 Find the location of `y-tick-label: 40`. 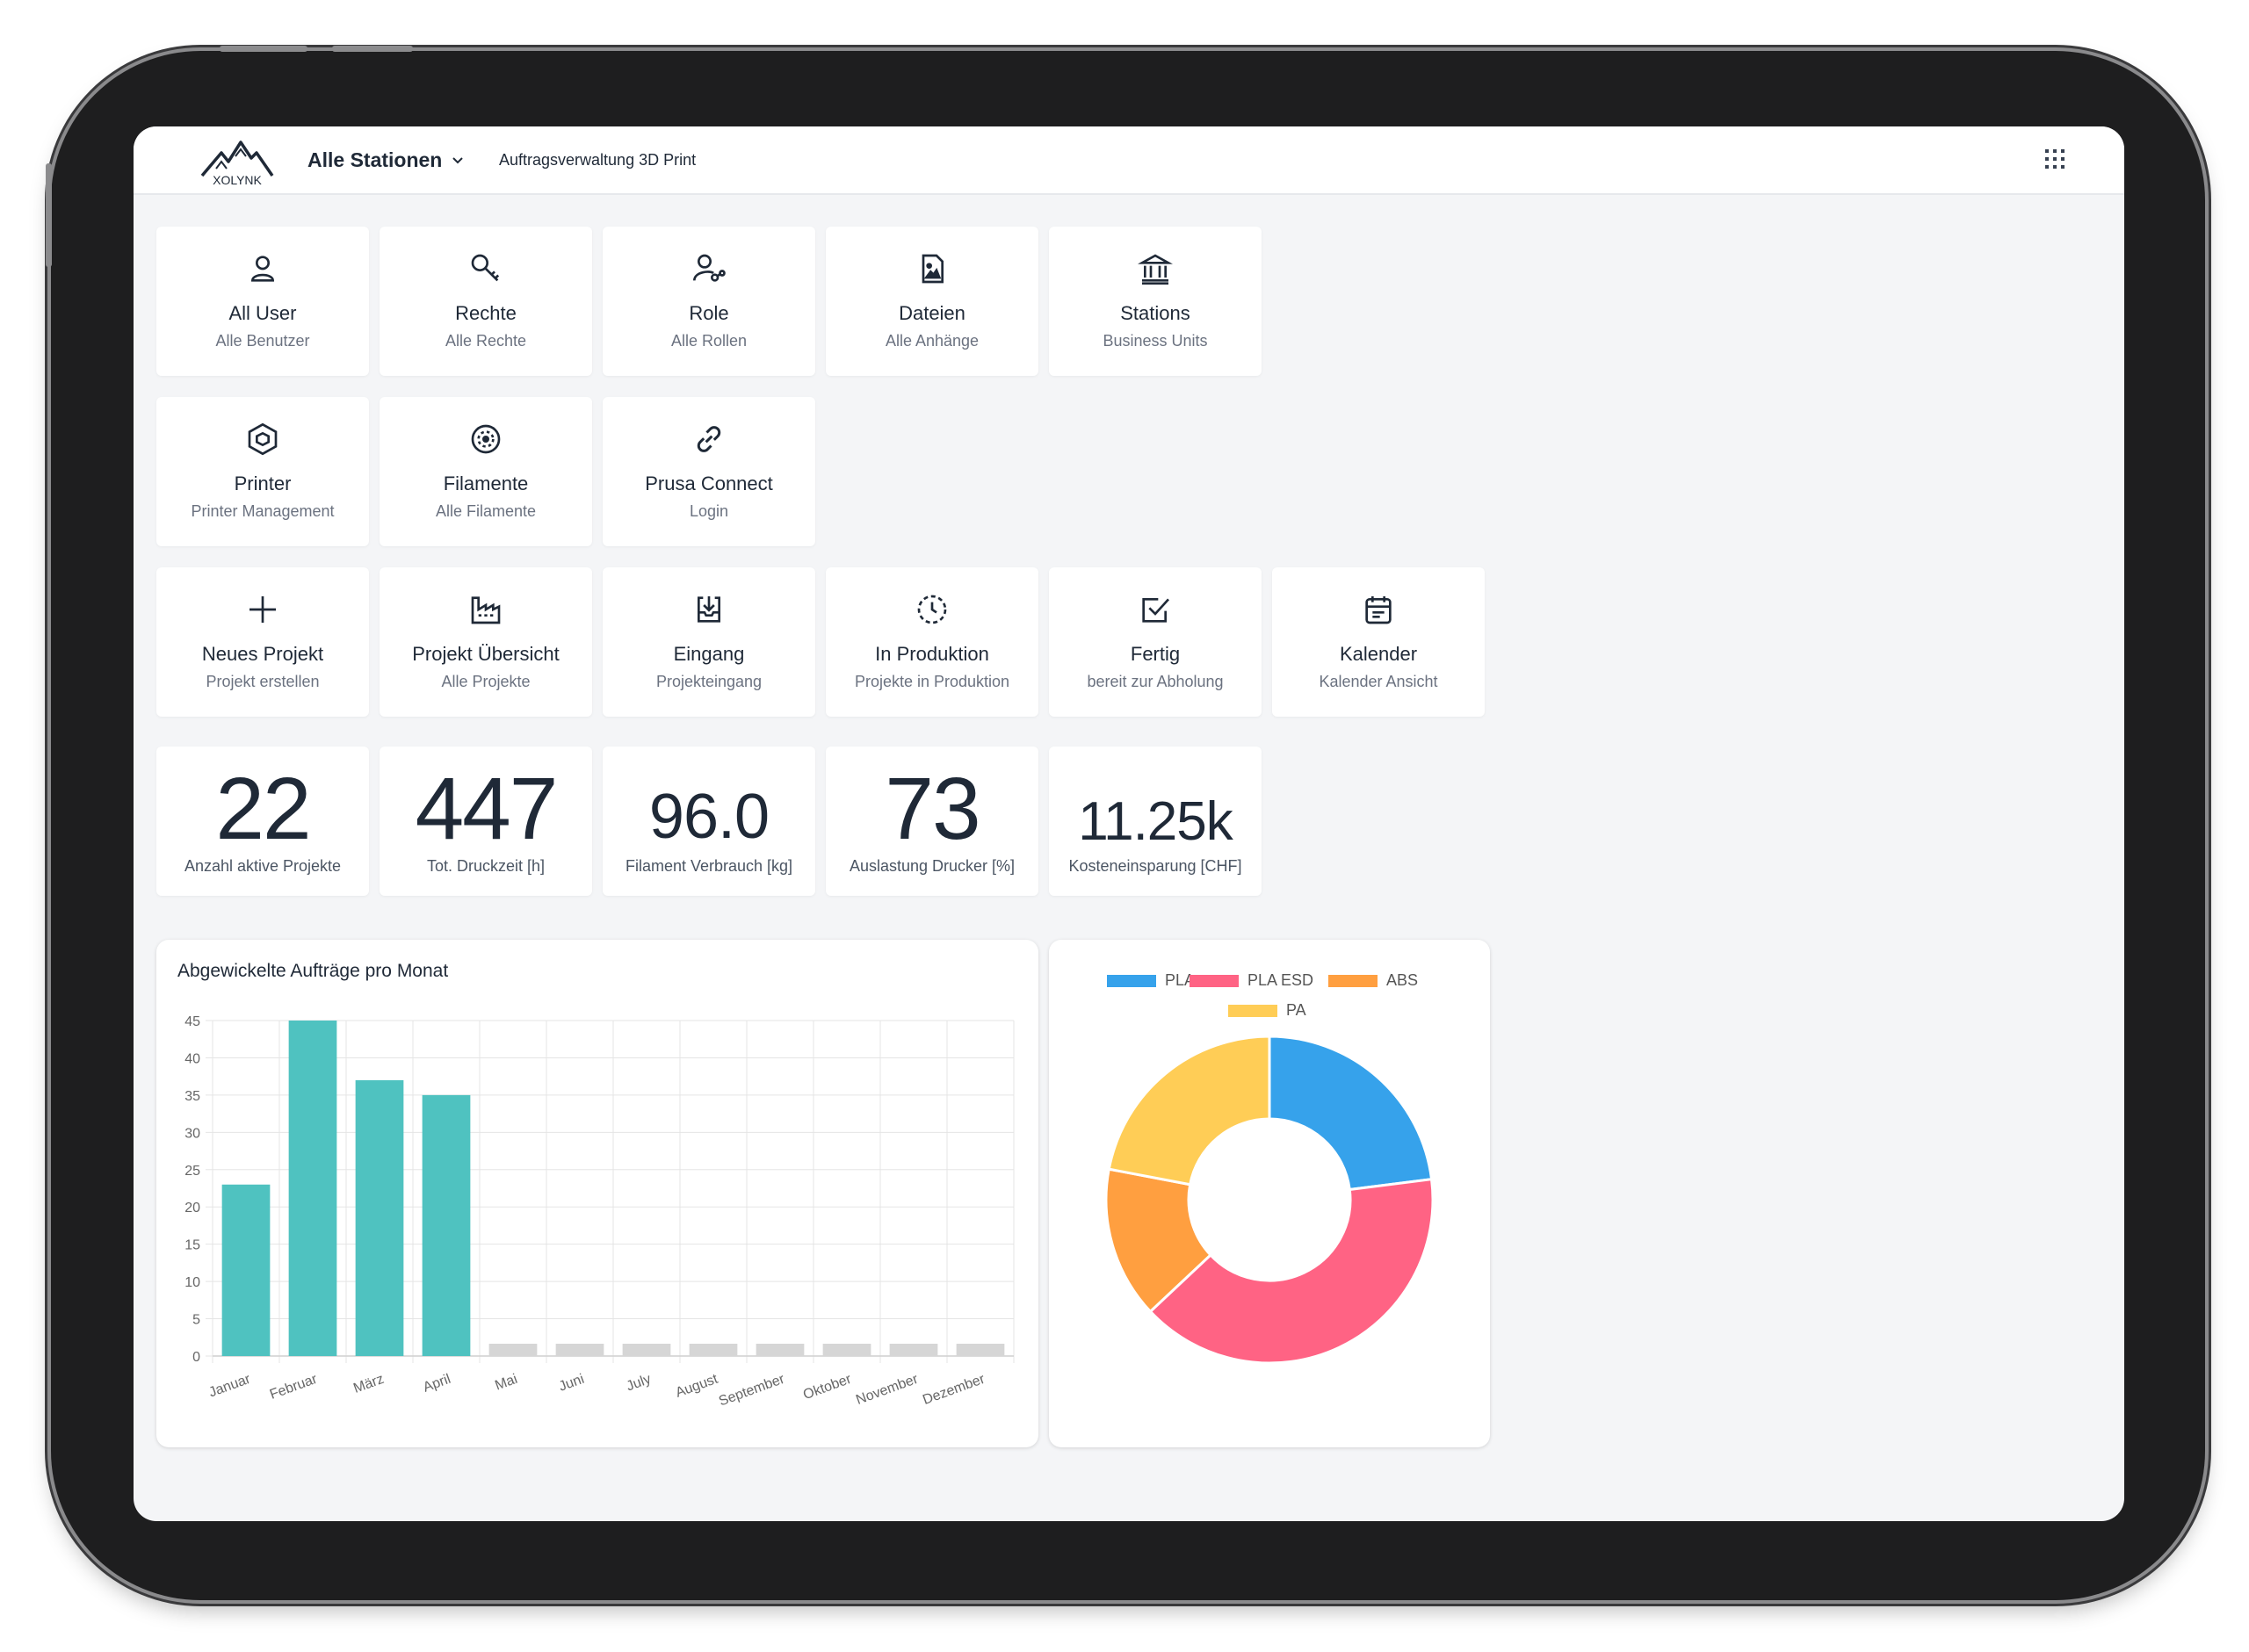

y-tick-label: 40 is located at coordinates (192, 1058).